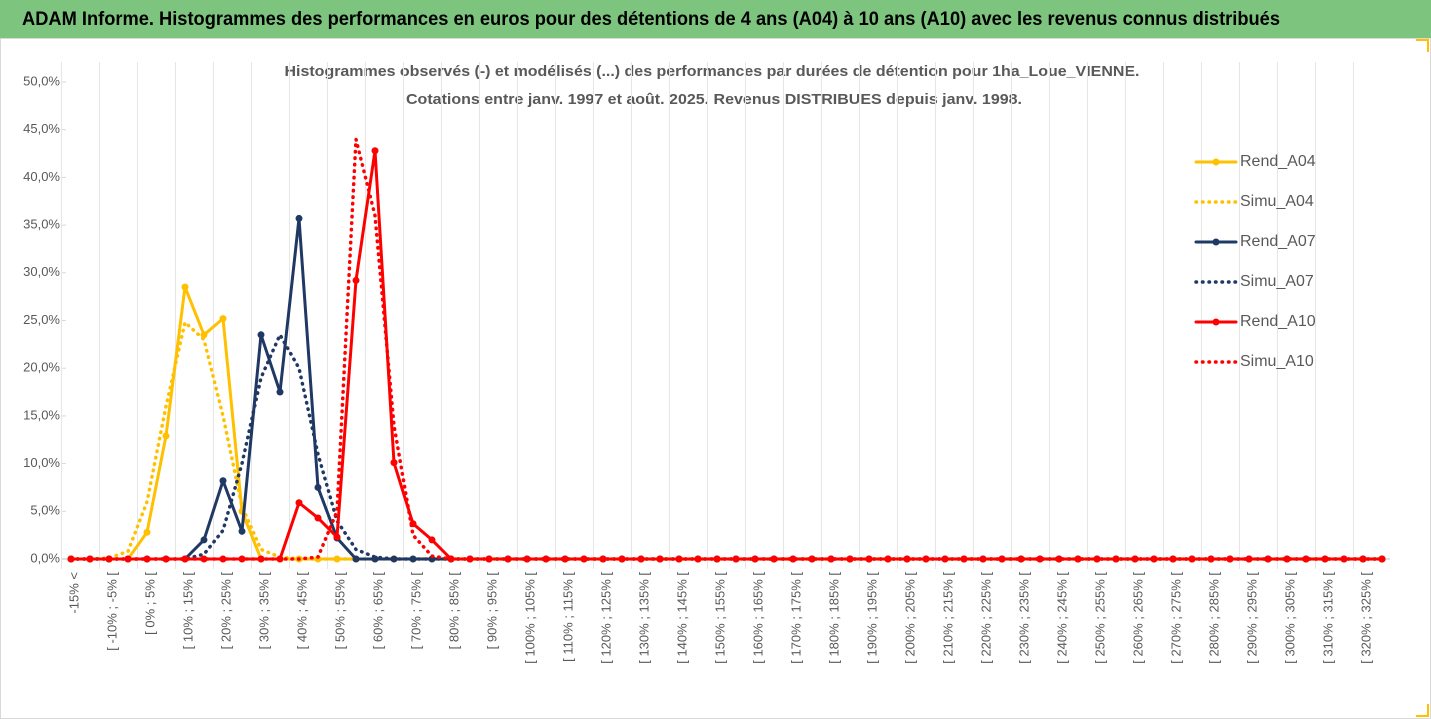 The width and height of the screenshot is (1431, 719). I want to click on x-tick-label: [ 280% ; 285% [, so click(1213, 618).